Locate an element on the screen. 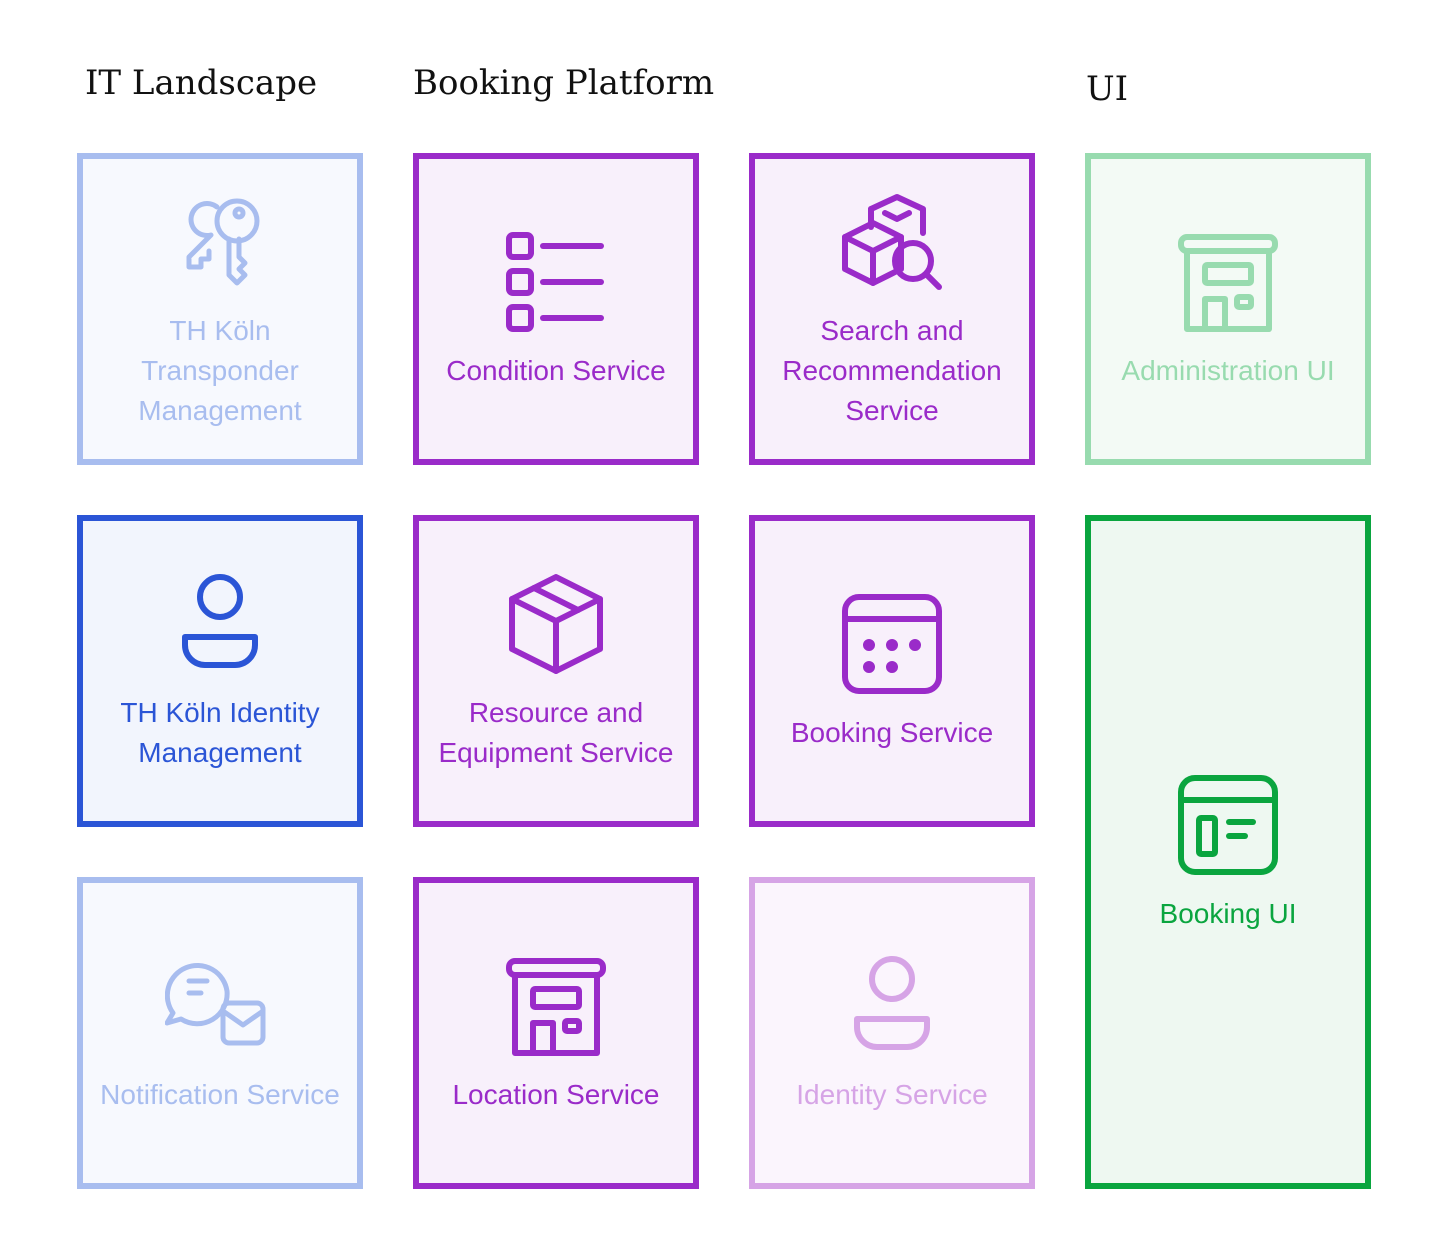 This screenshot has width=1448, height=1251. node-label: Location Service is located at coordinates (556, 1094).